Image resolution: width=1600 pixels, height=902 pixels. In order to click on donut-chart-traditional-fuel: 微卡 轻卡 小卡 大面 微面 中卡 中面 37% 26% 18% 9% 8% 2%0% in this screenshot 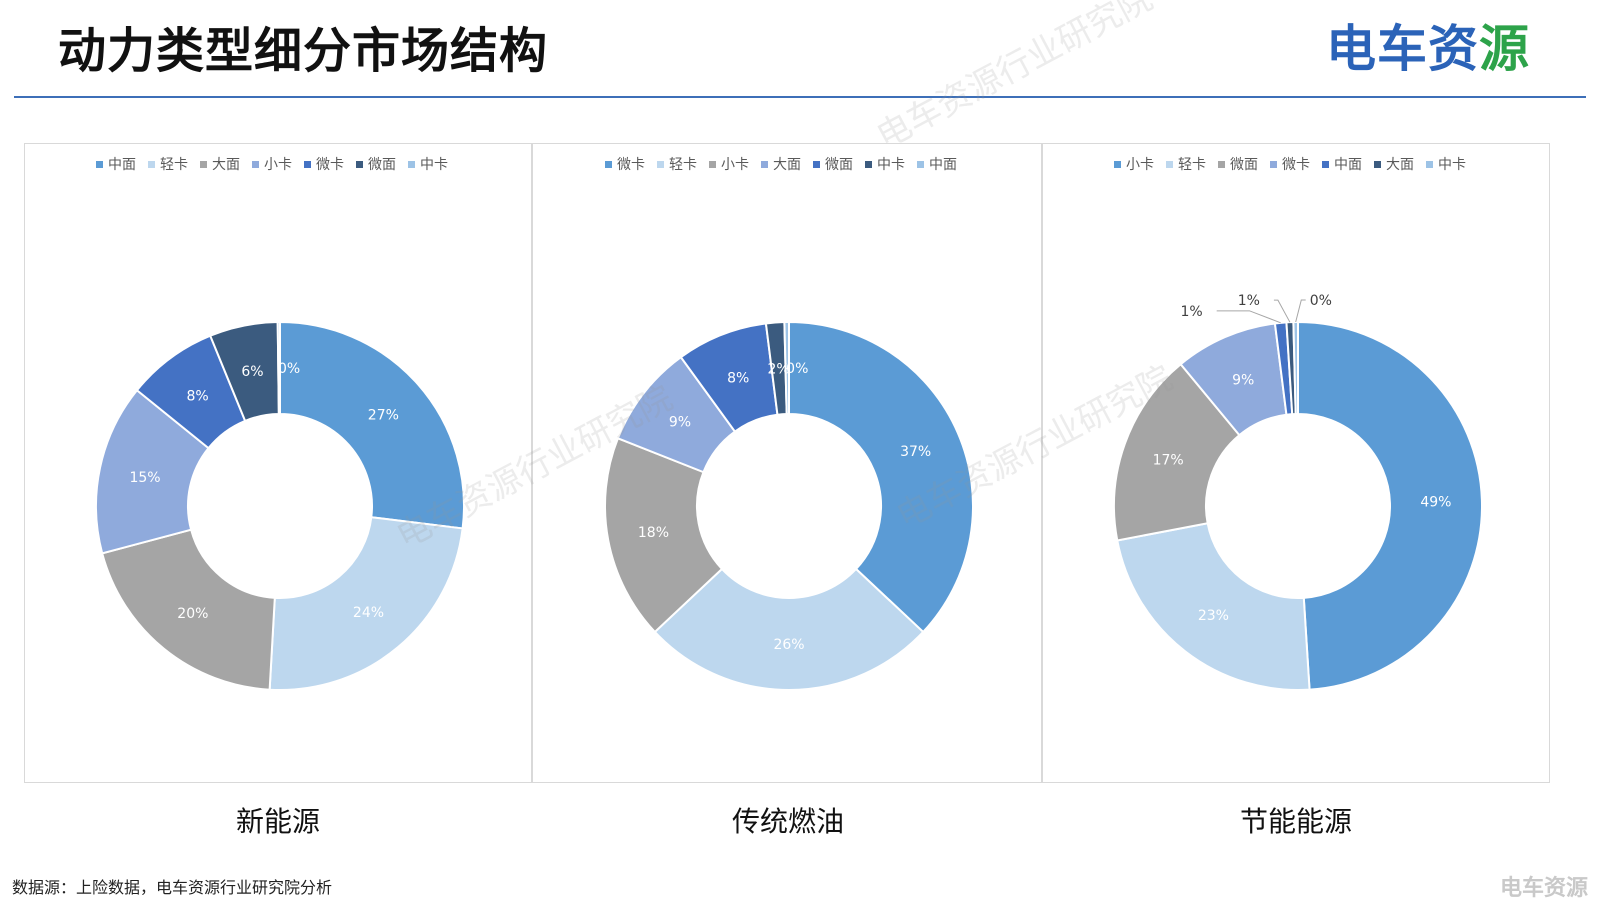, I will do `click(789, 424)`.